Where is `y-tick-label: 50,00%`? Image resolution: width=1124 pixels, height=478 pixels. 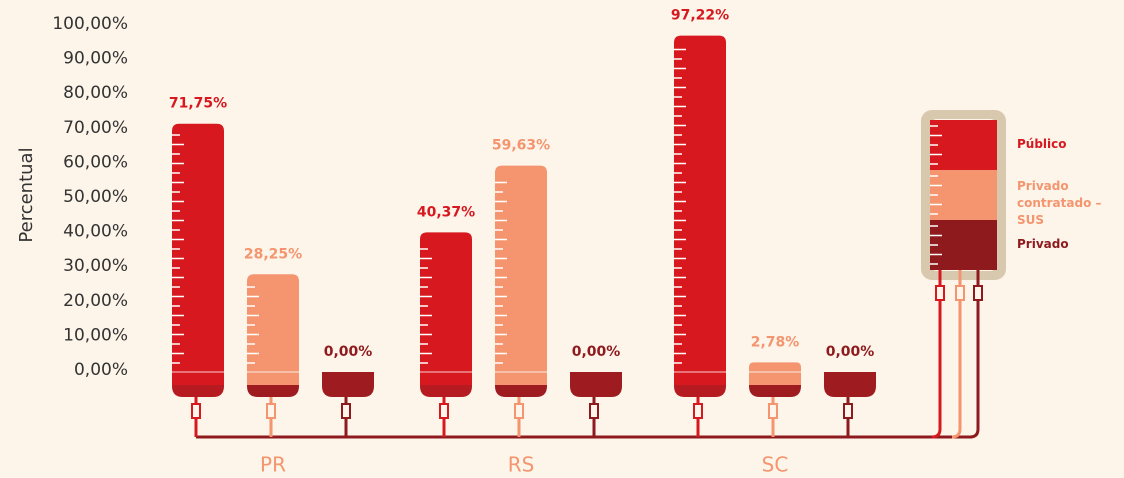
y-tick-label: 50,00% is located at coordinates (95, 197).